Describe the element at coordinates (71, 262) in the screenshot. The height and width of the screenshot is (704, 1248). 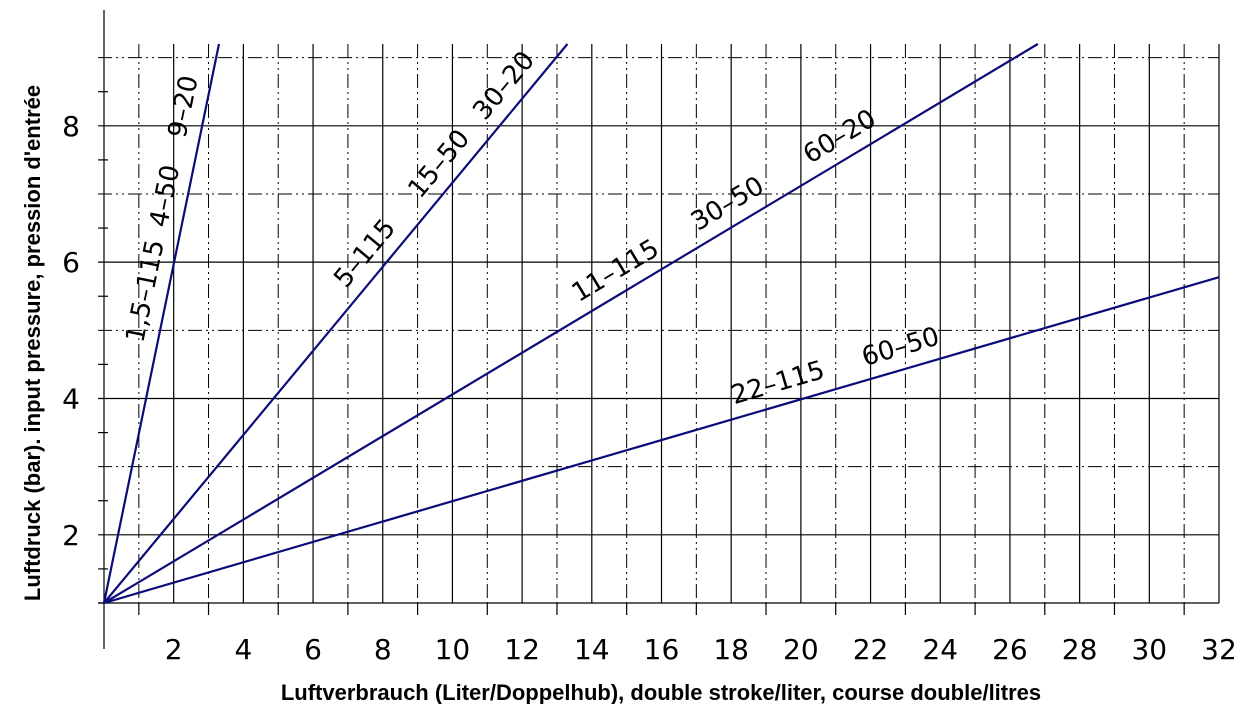
I see `y-tick-label: 6` at that location.